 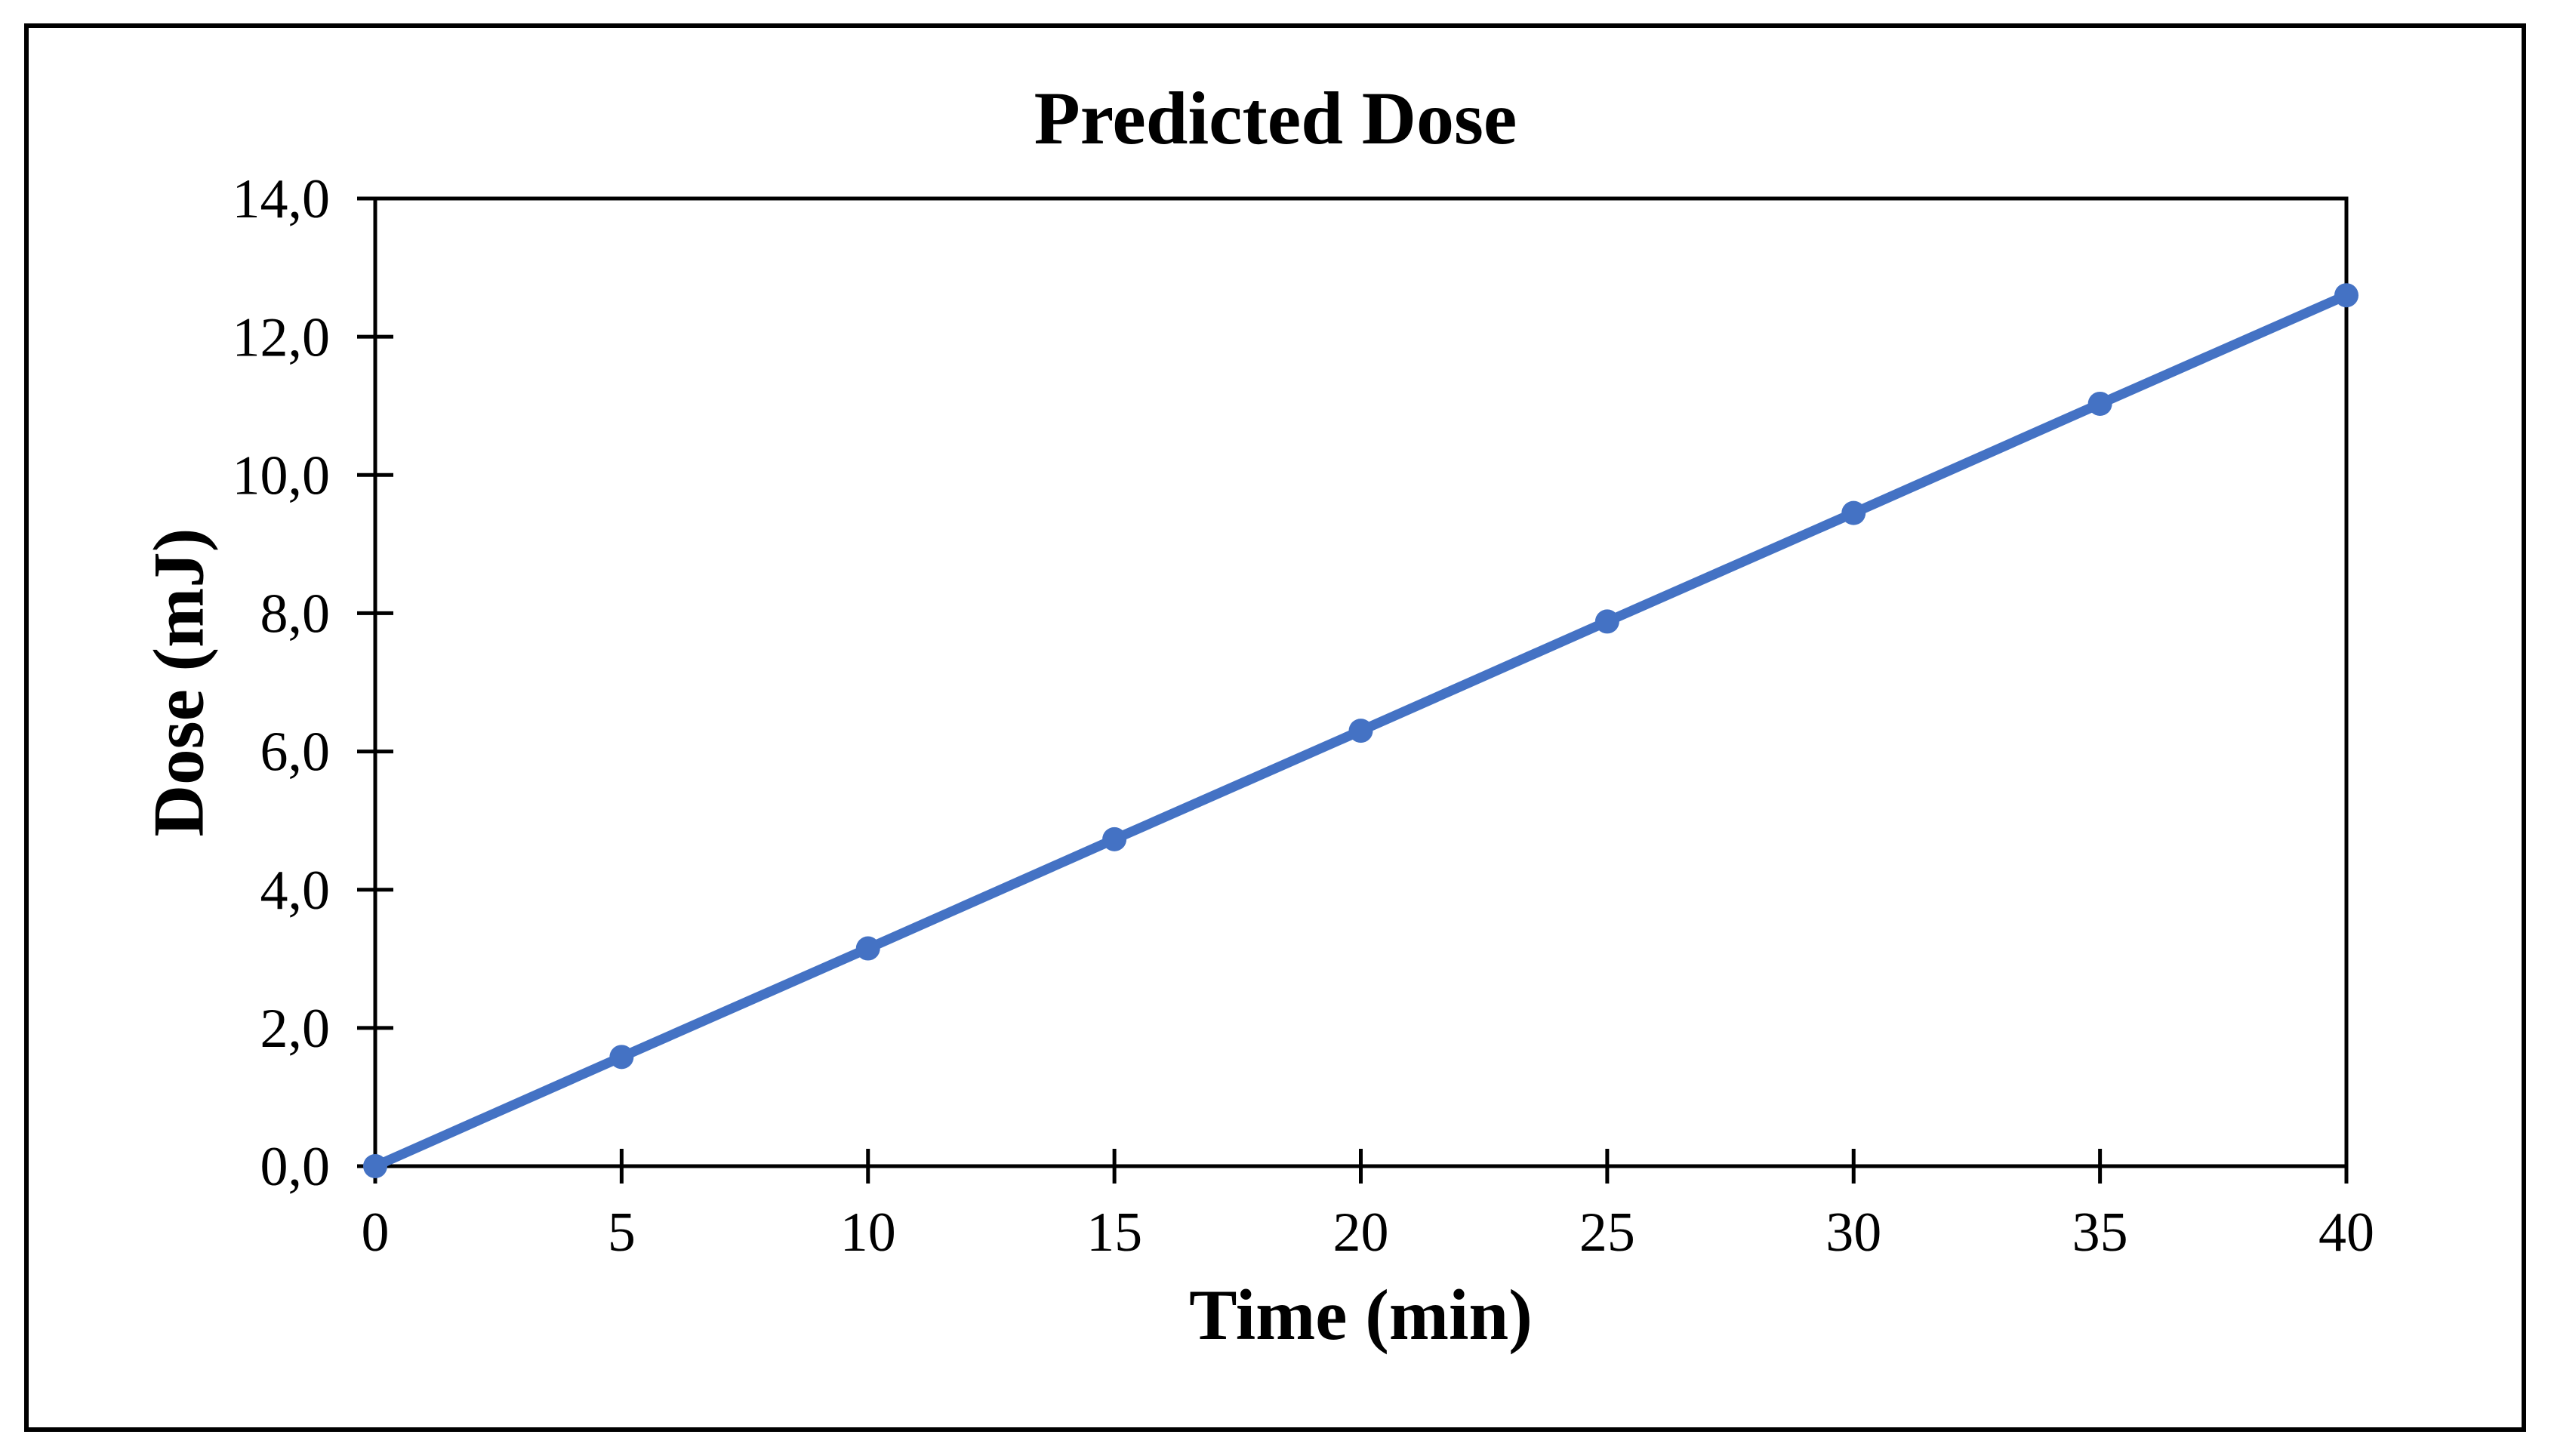 What do you see at coordinates (1853, 1233) in the screenshot?
I see `x-tick-label: 30` at bounding box center [1853, 1233].